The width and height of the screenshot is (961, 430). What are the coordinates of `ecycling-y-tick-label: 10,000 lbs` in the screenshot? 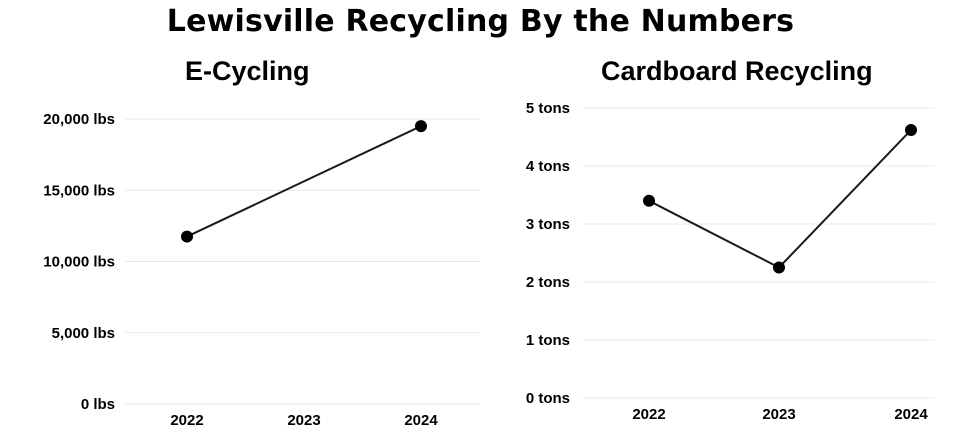 It's located at (79, 262).